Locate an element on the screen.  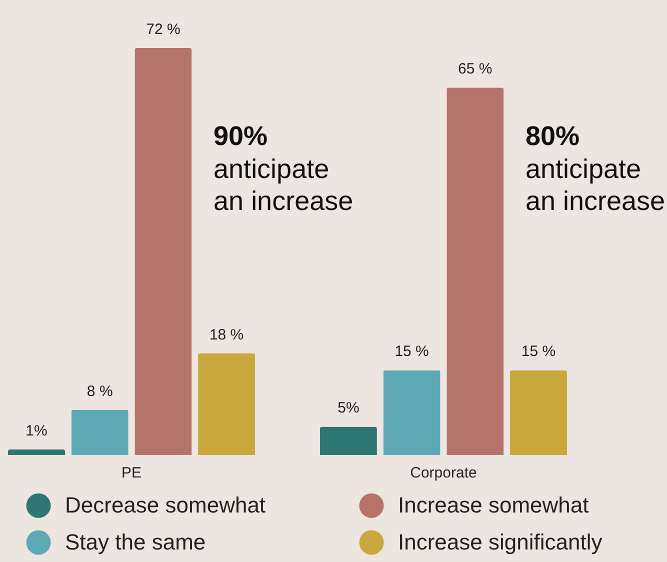
data-label: 65 % is located at coordinates (475, 69).